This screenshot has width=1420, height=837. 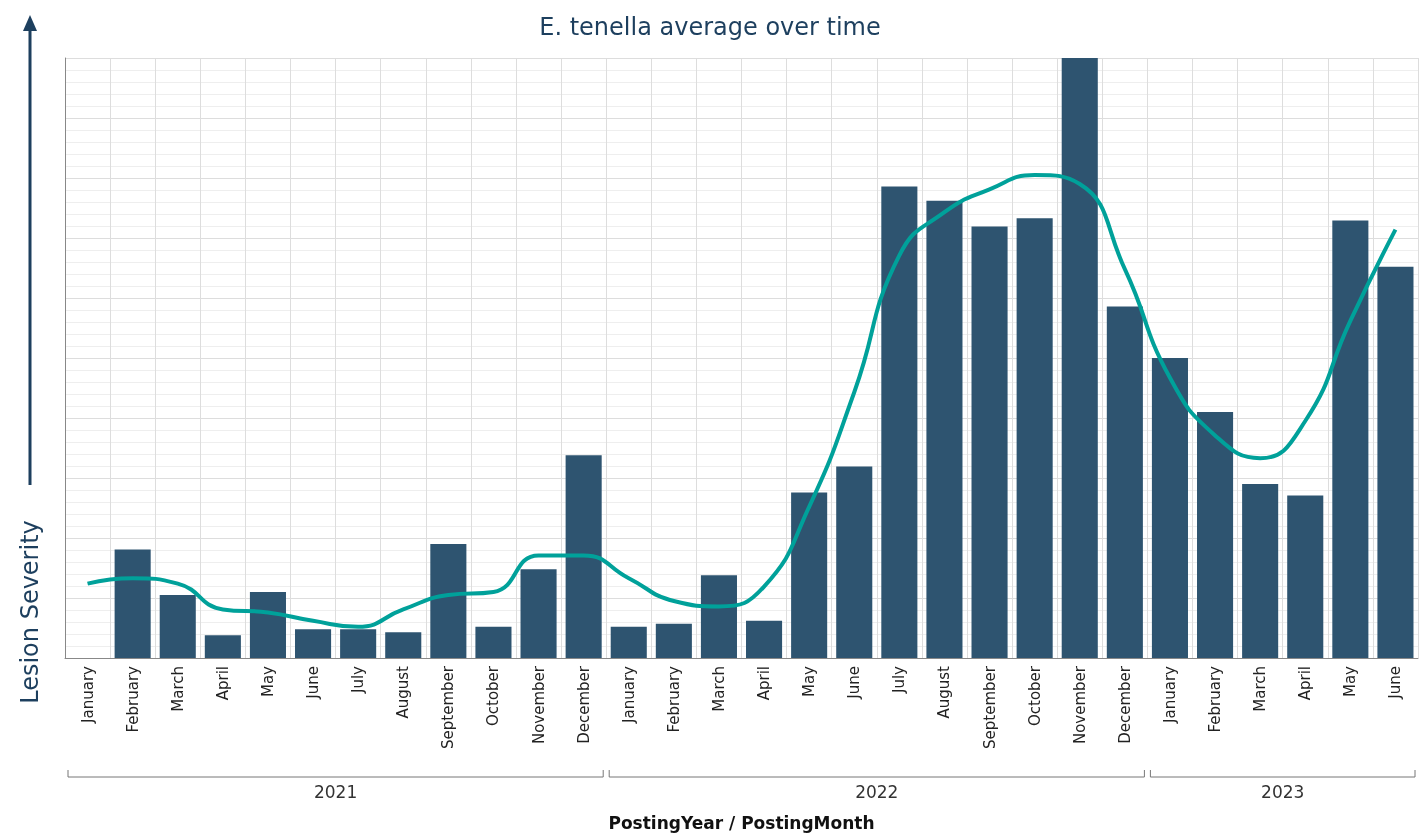 I want to click on y-axis-title: Lesion Severity, so click(x=30, y=612).